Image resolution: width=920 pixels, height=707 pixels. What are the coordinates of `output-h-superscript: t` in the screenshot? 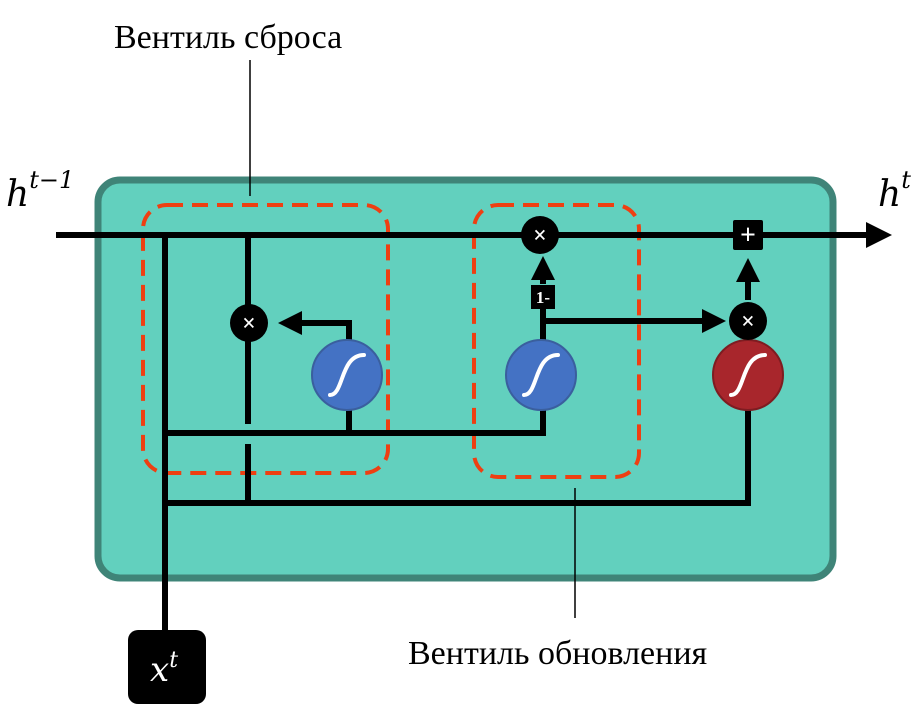 It's located at (906, 180).